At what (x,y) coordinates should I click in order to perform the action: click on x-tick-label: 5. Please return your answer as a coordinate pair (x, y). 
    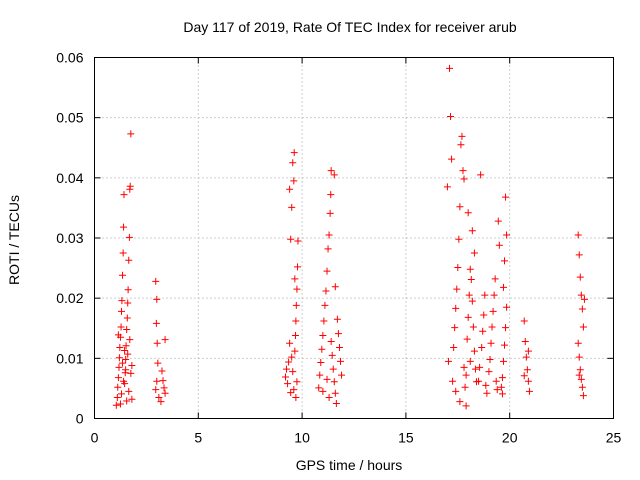
    Looking at the image, I should click on (198, 438).